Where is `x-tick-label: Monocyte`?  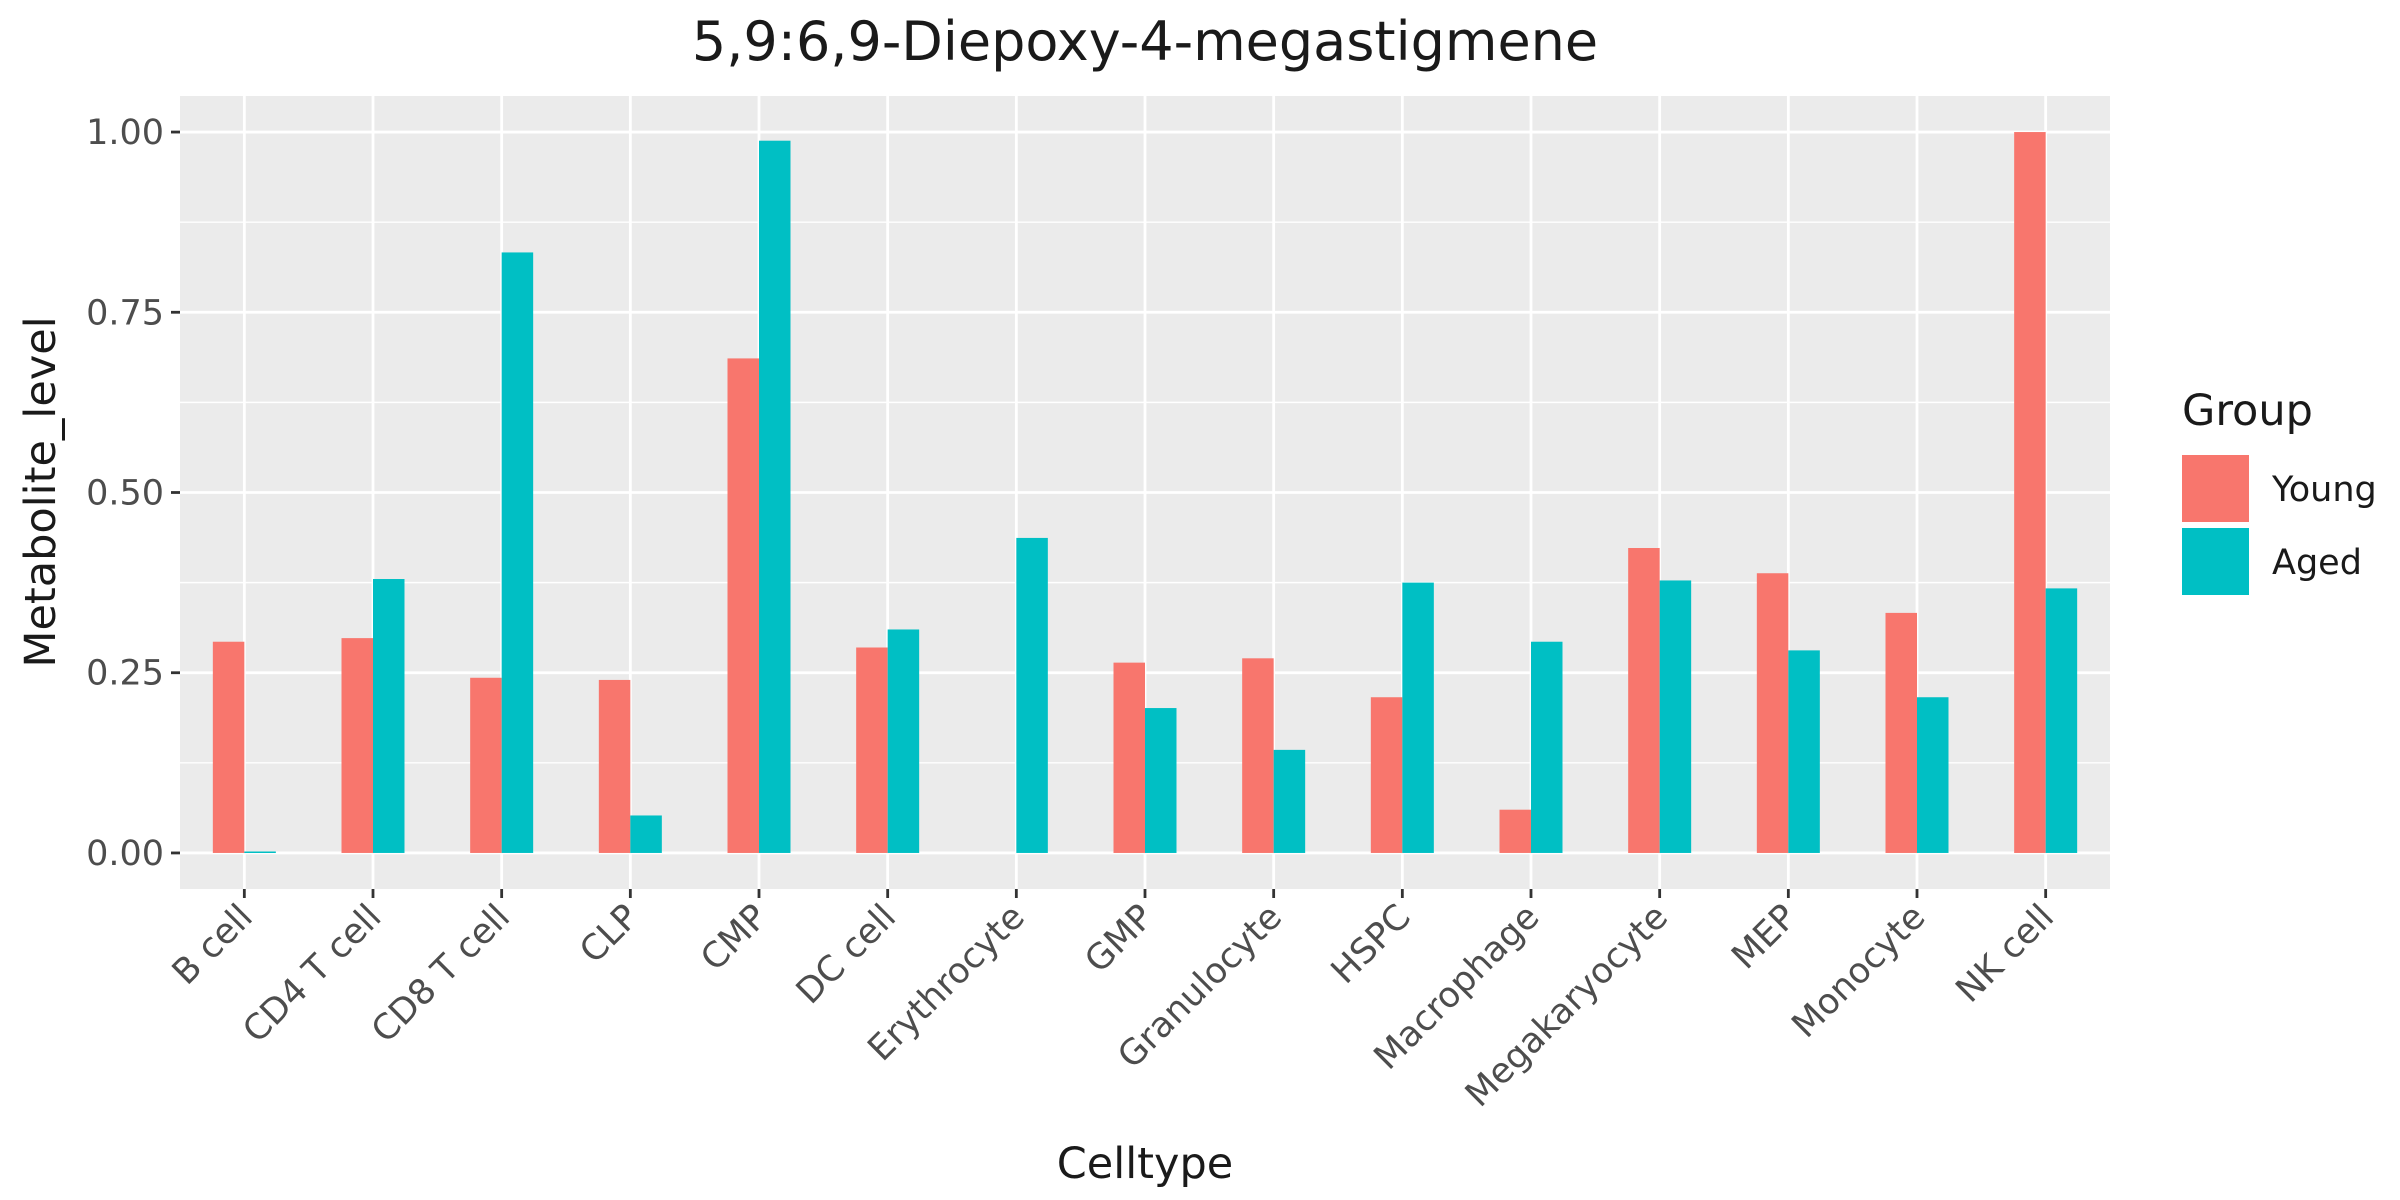 x-tick-label: Monocyte is located at coordinates (1859, 971).